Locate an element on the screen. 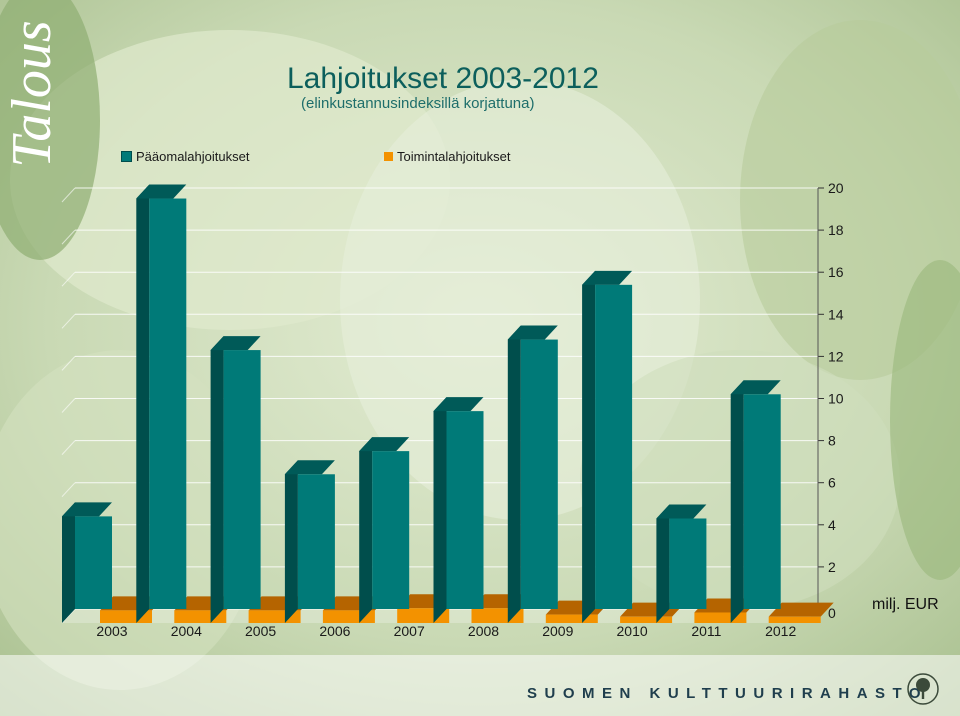  y-tick-label: 18 is located at coordinates (836, 230).